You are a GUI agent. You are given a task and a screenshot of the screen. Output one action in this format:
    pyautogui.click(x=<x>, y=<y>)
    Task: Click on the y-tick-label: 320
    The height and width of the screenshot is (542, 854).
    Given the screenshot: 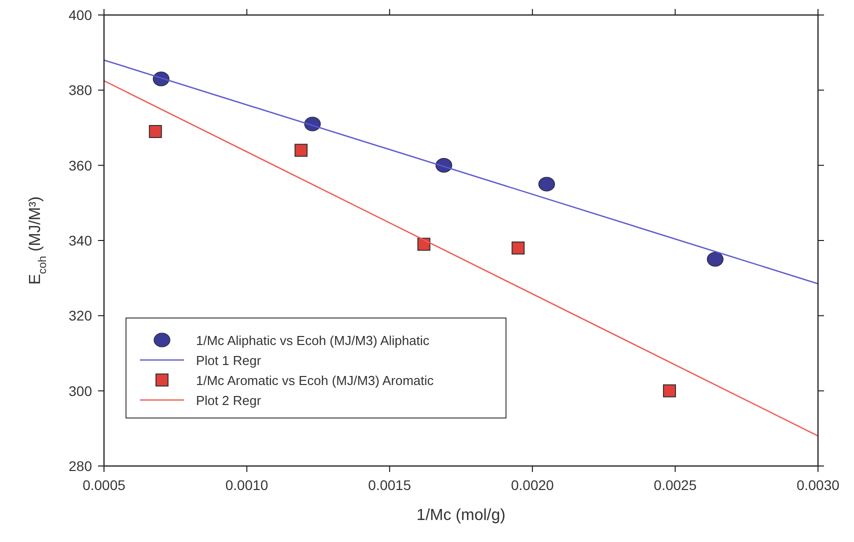 What is the action you would take?
    pyautogui.click(x=80, y=316)
    